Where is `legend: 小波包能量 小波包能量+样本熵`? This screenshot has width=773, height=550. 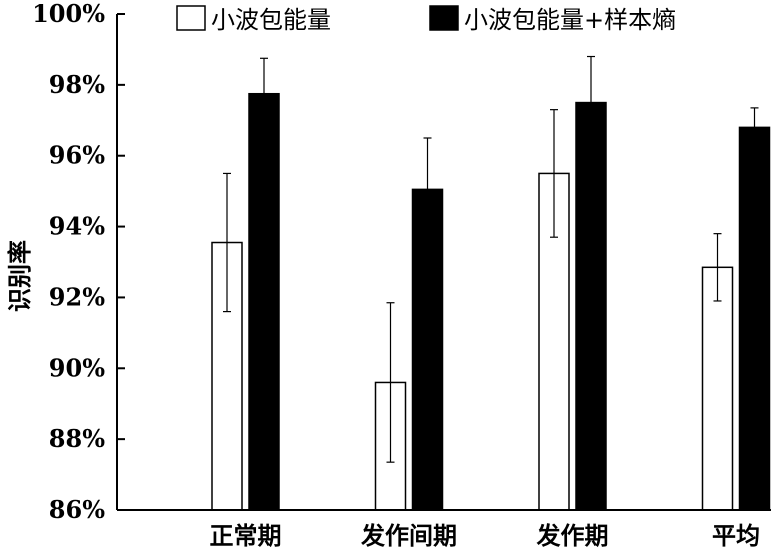
legend: 小波包能量 小波包能量+样本熵 is located at coordinates (426, 19).